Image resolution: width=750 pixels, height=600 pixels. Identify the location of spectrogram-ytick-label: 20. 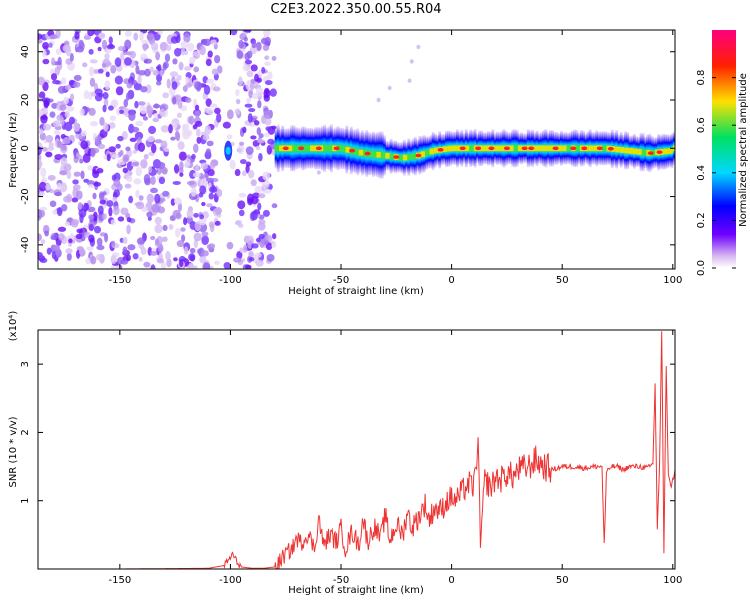
(25, 100).